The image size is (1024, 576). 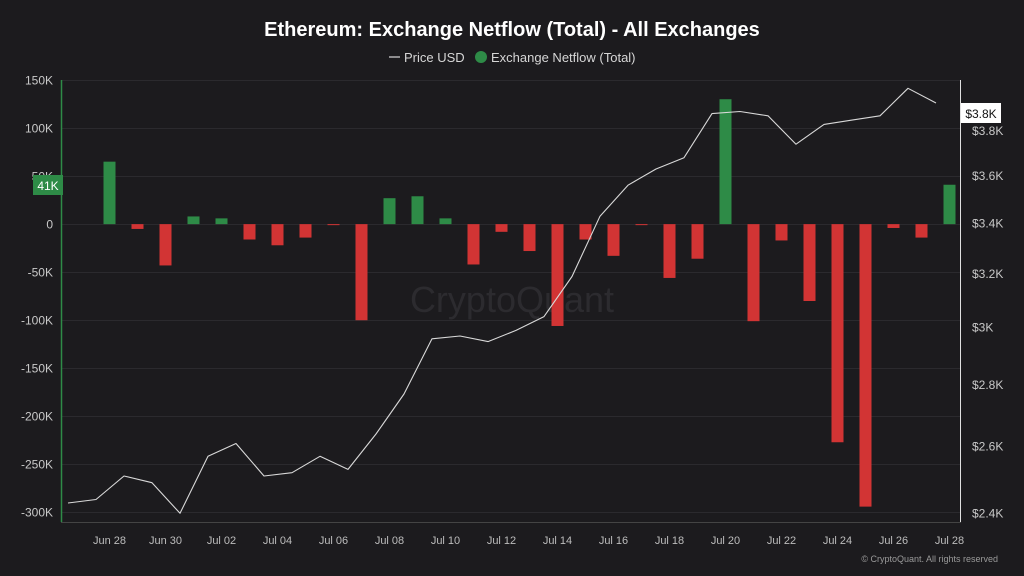 What do you see at coordinates (563, 57) in the screenshot?
I see `legend-label-netflow: Exchange Netflow (Total)` at bounding box center [563, 57].